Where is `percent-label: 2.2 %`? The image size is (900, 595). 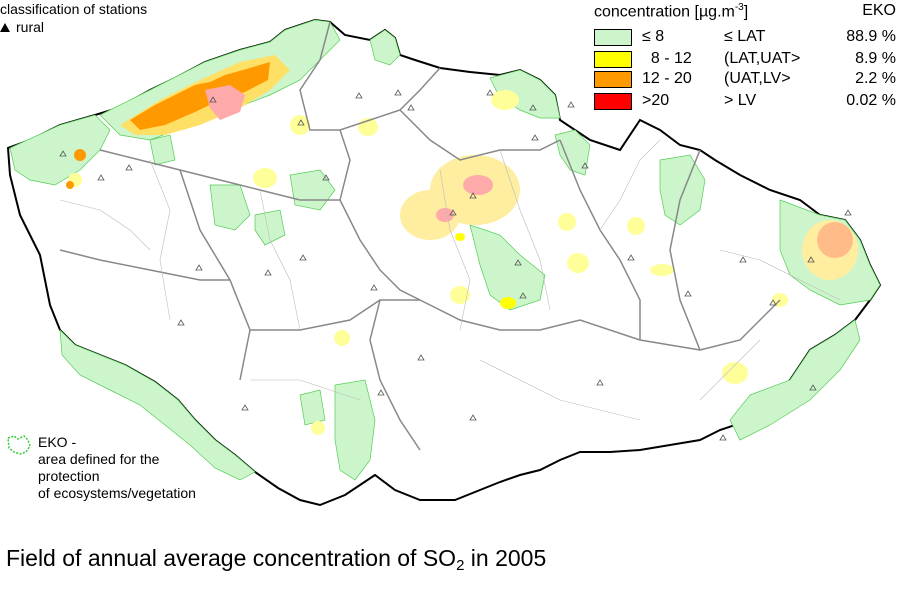 percent-label: 2.2 % is located at coordinates (875, 78).